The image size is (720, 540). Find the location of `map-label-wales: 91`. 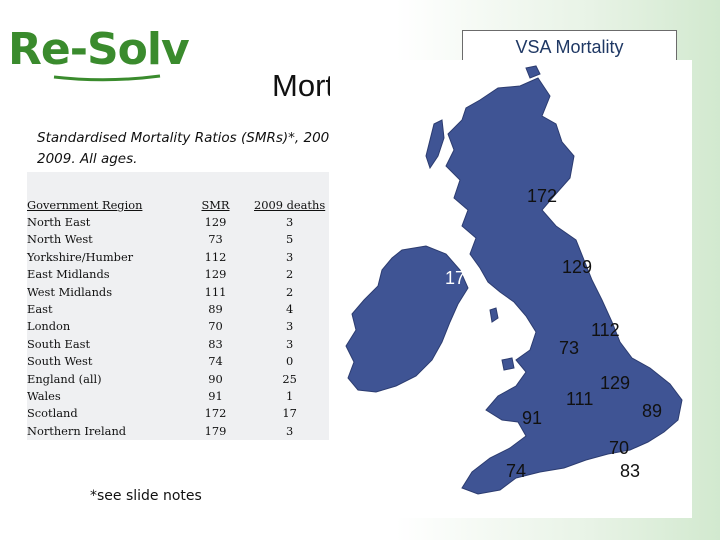

map-label-wales: 91 is located at coordinates (532, 418).